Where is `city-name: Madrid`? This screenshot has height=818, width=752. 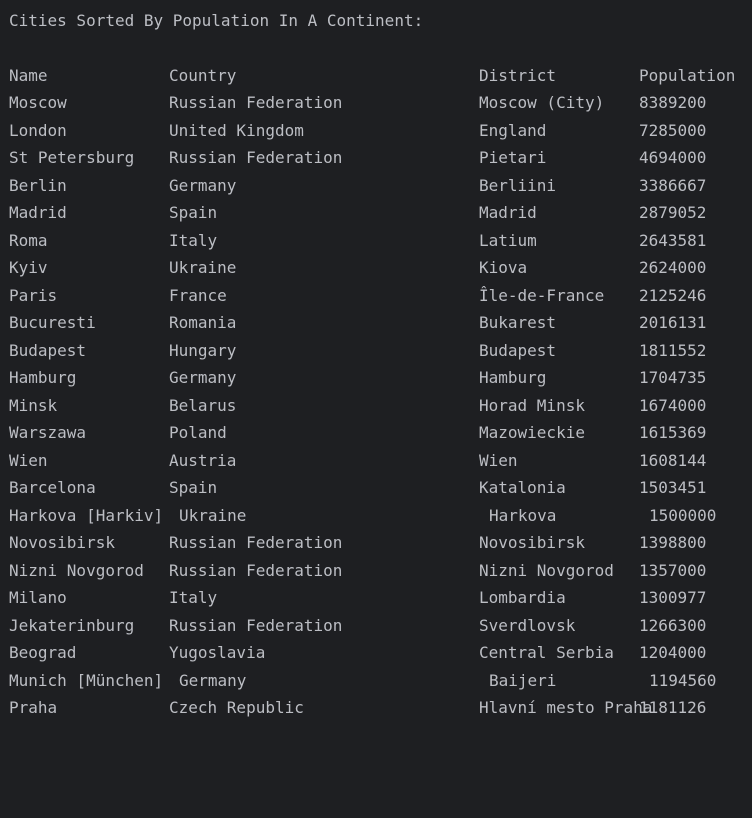
city-name: Madrid is located at coordinates (38, 212).